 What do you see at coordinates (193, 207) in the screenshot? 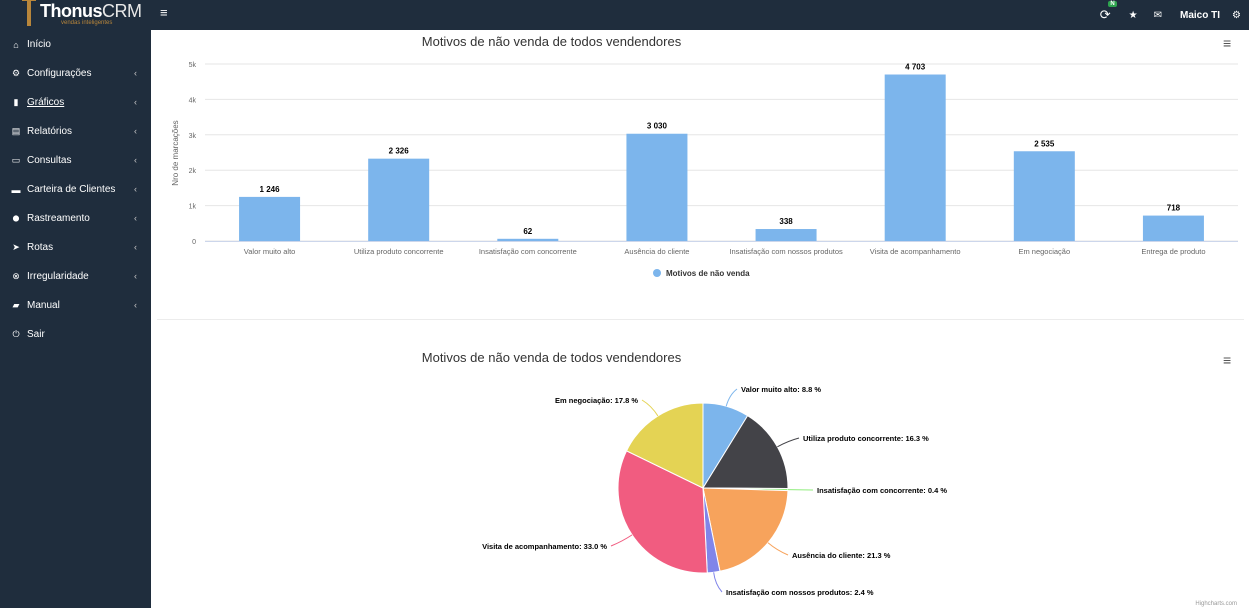
I see `y-tick-label: 1k` at bounding box center [193, 207].